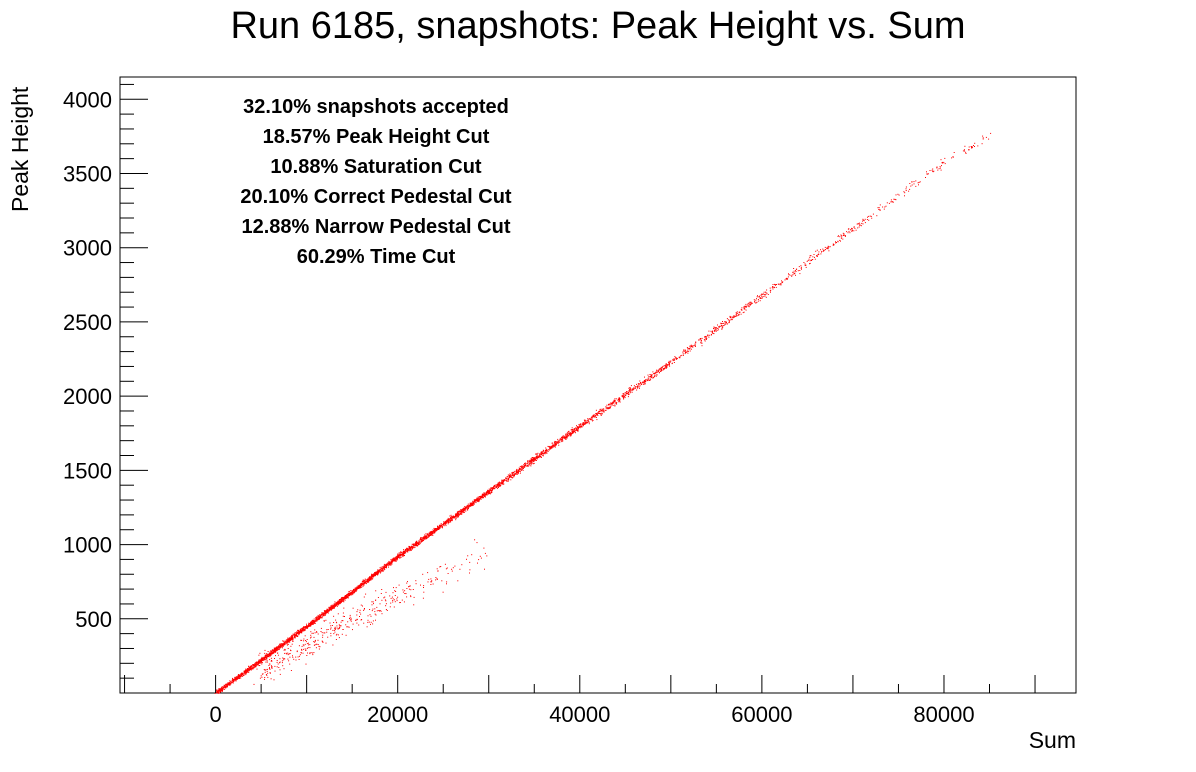 Image resolution: width=1196 pixels, height=772 pixels. I want to click on y-axis-label: Peak Height, so click(20, 149).